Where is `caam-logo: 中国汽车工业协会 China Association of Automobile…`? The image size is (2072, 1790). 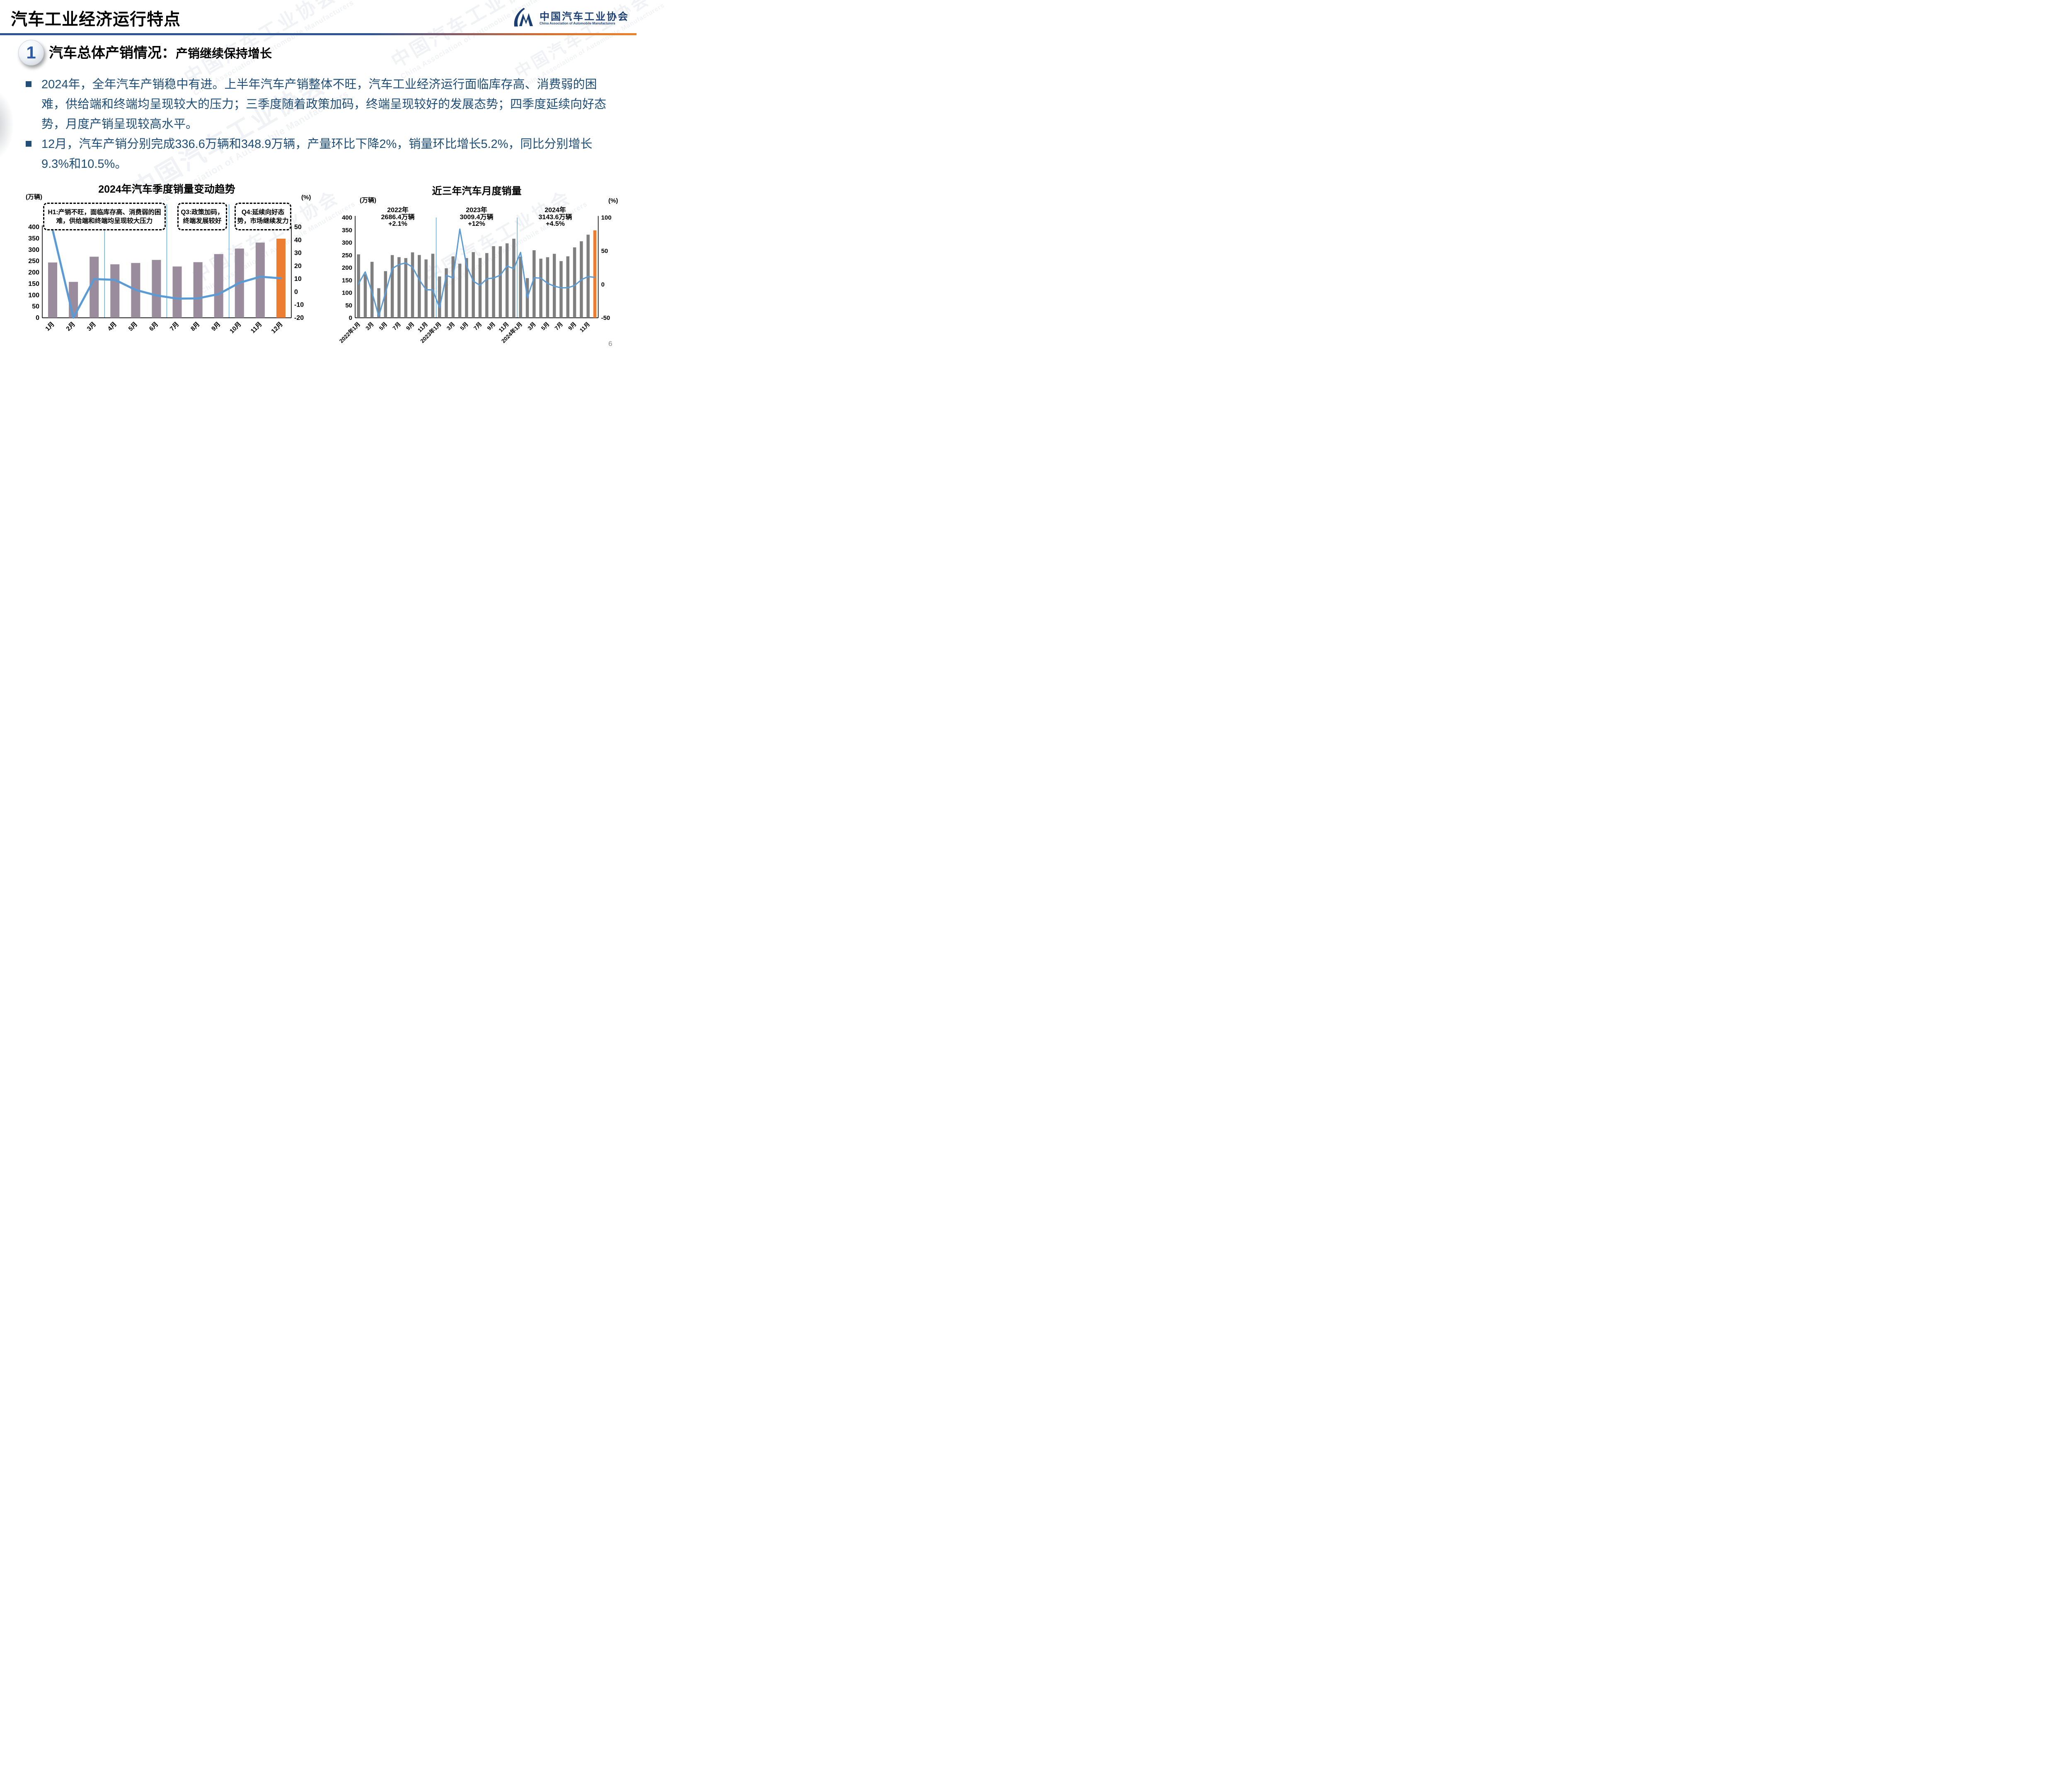
caam-logo: 中国汽车工业协会 China Association of Automobile… is located at coordinates (571, 18).